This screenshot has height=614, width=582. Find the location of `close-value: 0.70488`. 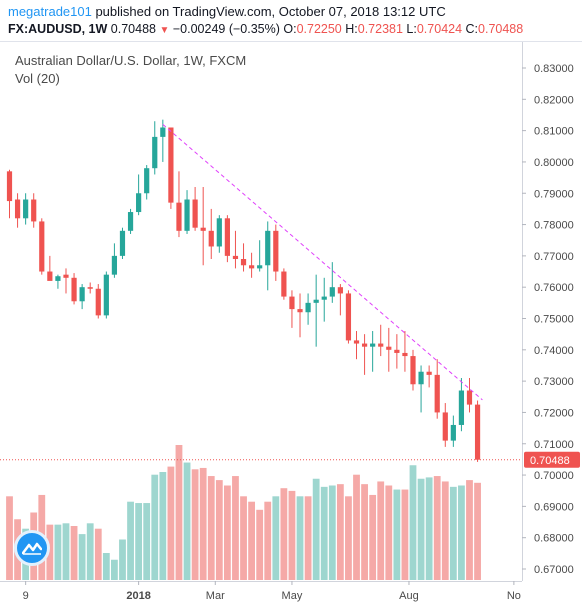

close-value: 0.70488 is located at coordinates (501, 29).